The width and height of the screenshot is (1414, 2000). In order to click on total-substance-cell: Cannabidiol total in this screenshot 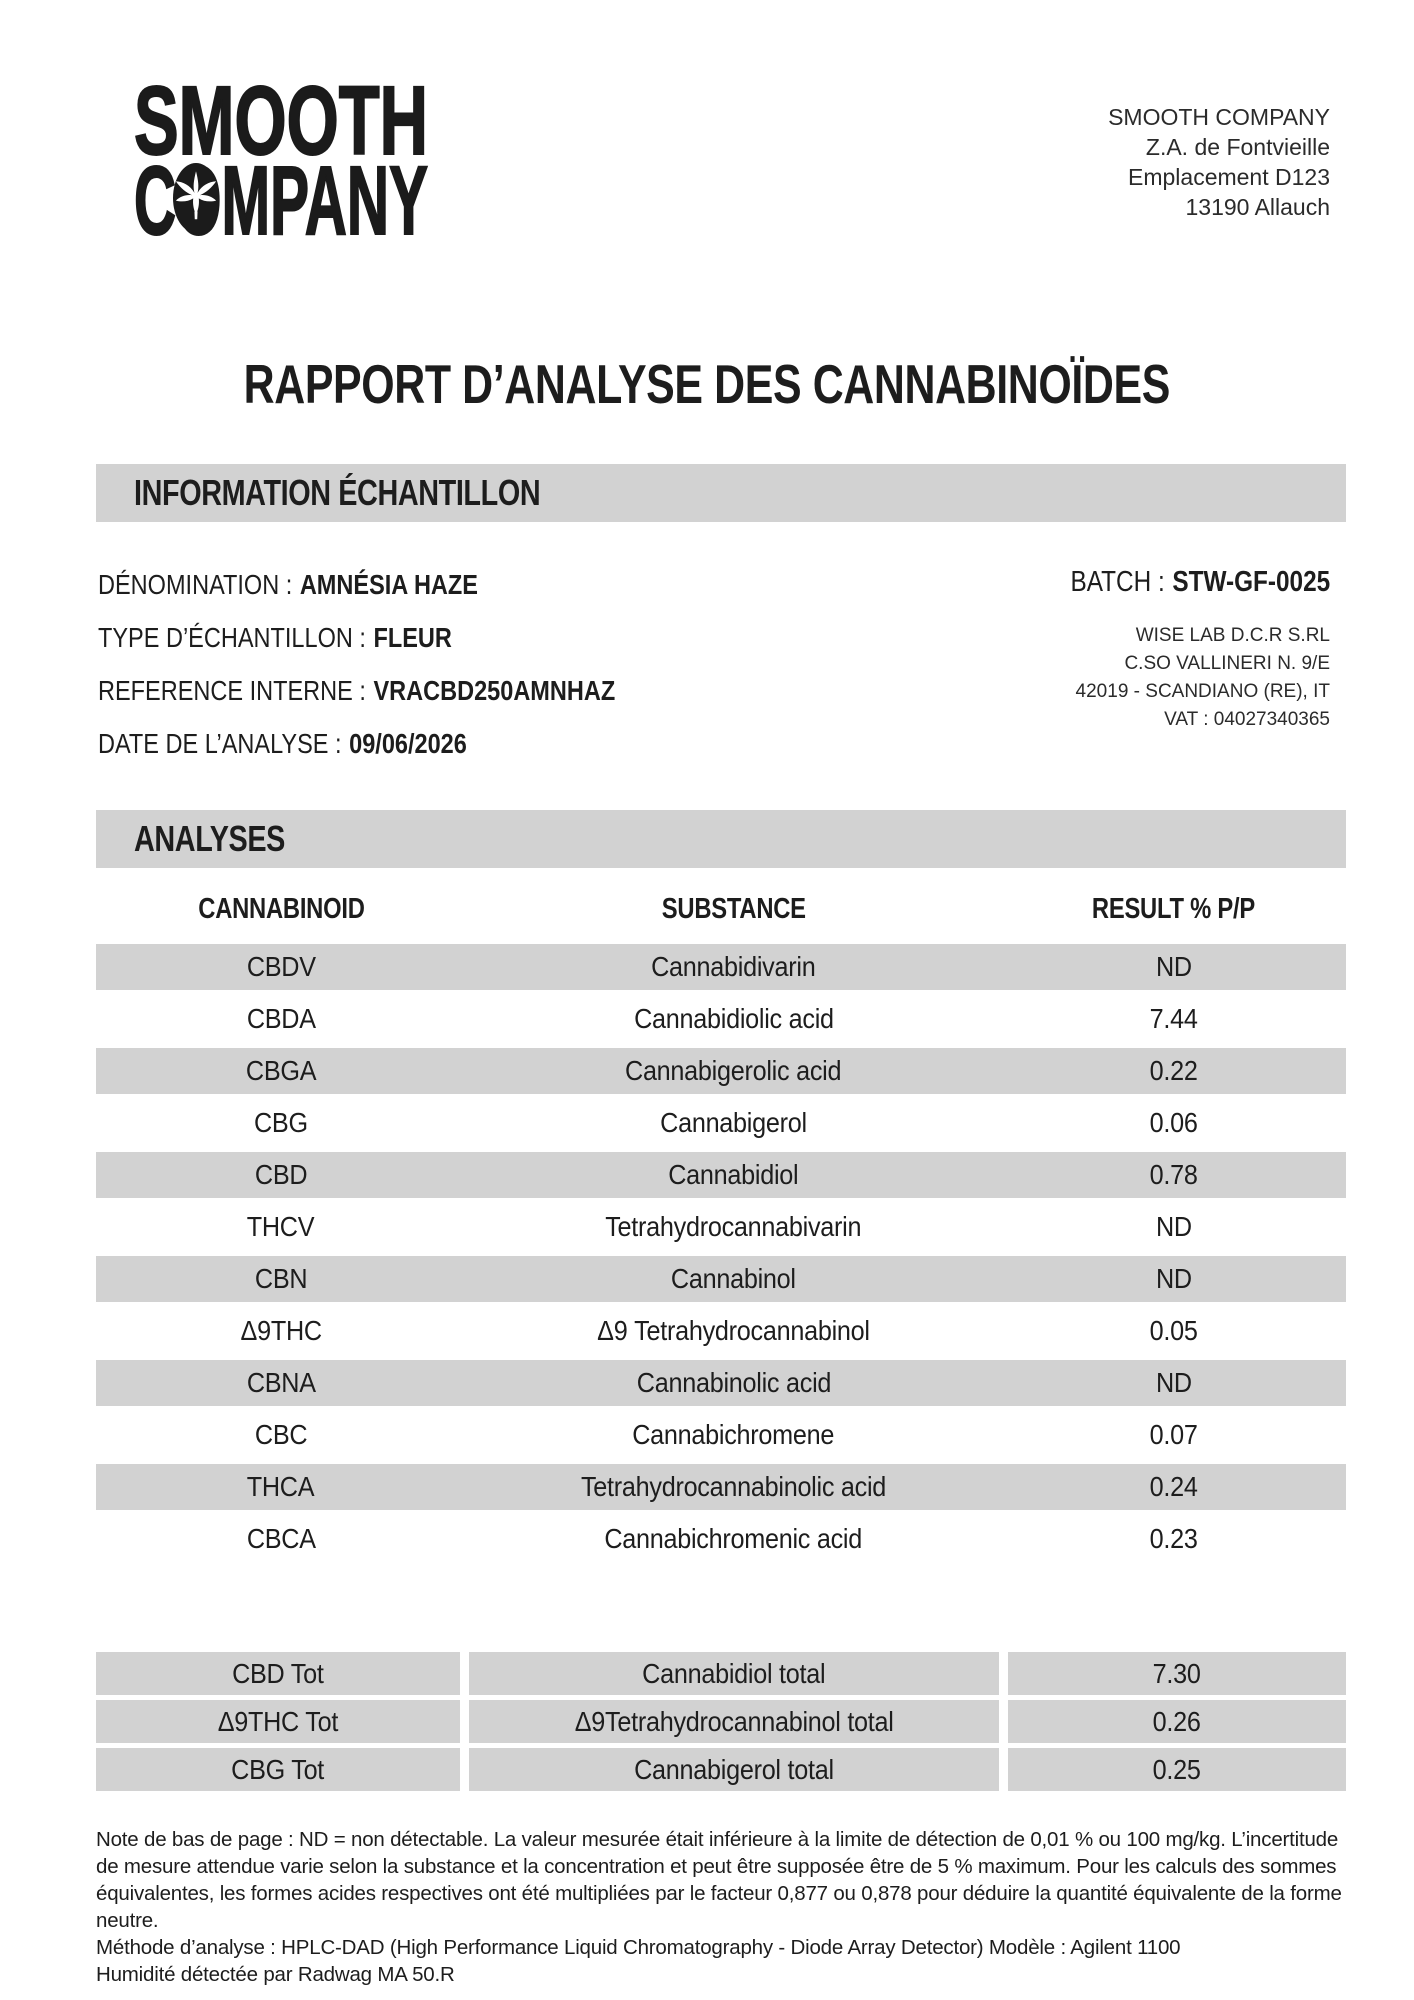, I will do `click(734, 1673)`.